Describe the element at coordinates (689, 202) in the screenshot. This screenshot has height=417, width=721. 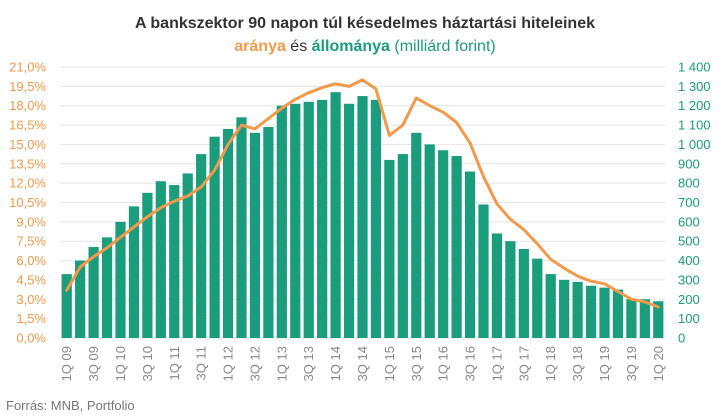
I see `right-tick-label: 700` at that location.